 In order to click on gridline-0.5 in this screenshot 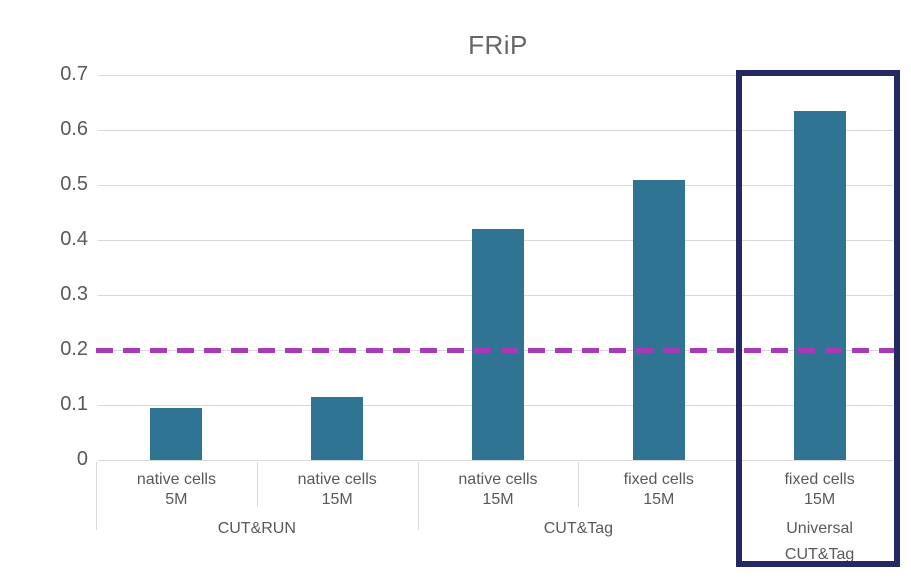, I will do `click(495, 185)`.